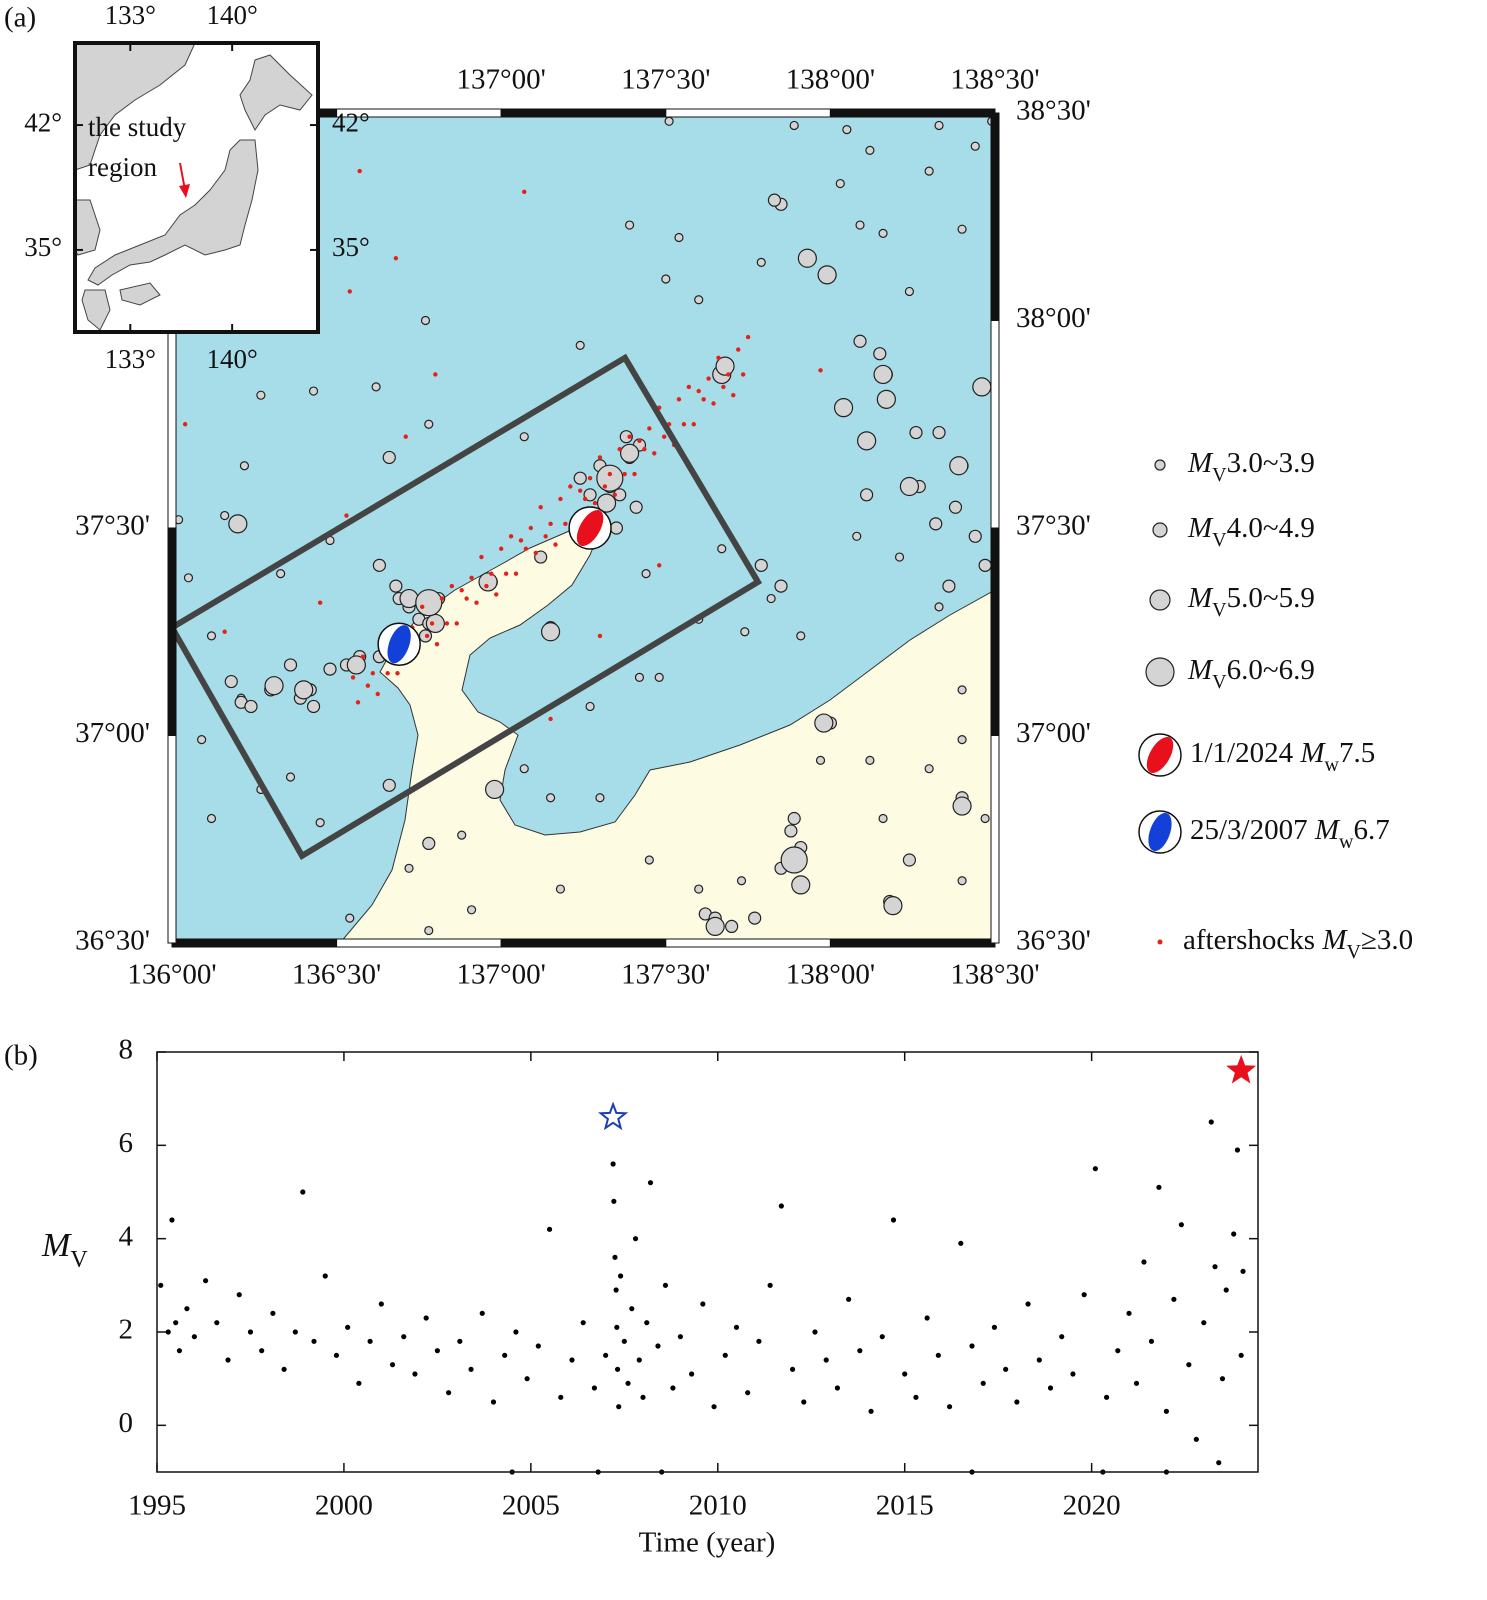  What do you see at coordinates (122, 167) in the screenshot?
I see `inset-annotation: region` at bounding box center [122, 167].